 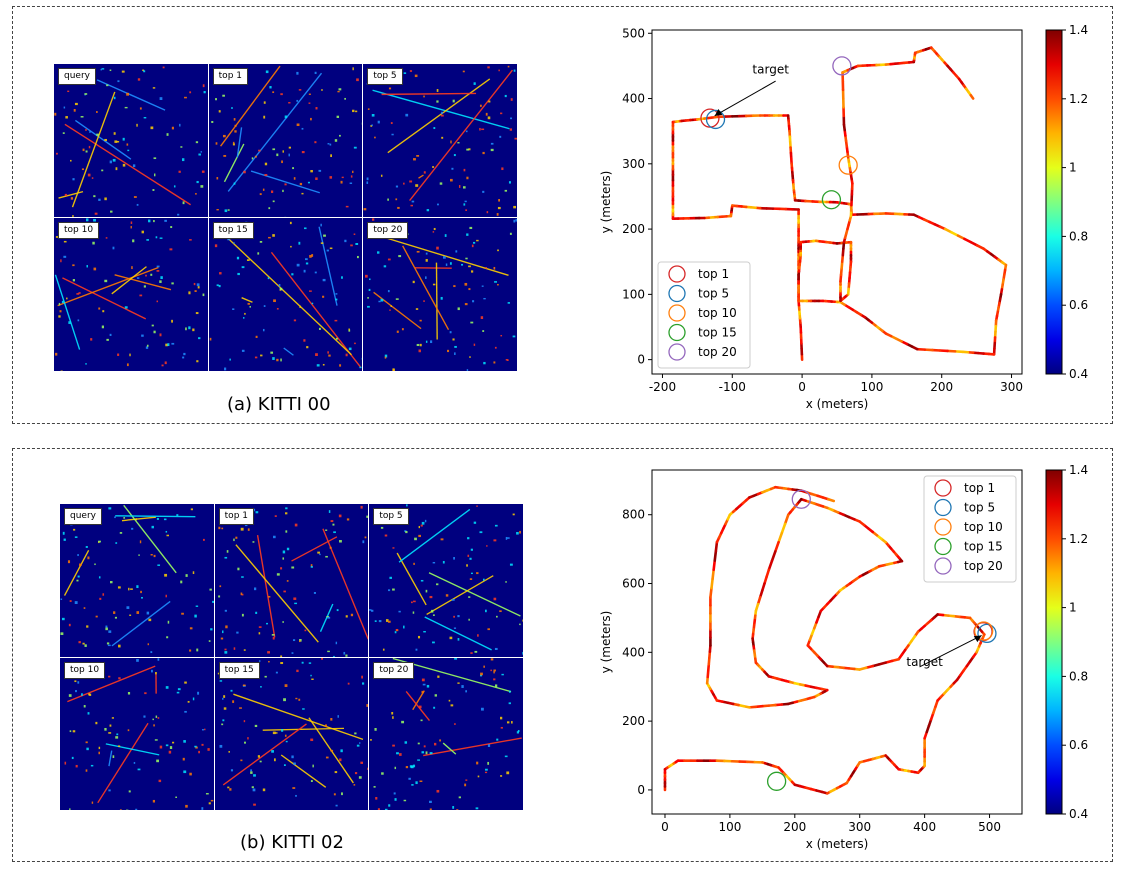 What do you see at coordinates (786, 519) in the screenshot?
I see `trajectory-segment` at bounding box center [786, 519].